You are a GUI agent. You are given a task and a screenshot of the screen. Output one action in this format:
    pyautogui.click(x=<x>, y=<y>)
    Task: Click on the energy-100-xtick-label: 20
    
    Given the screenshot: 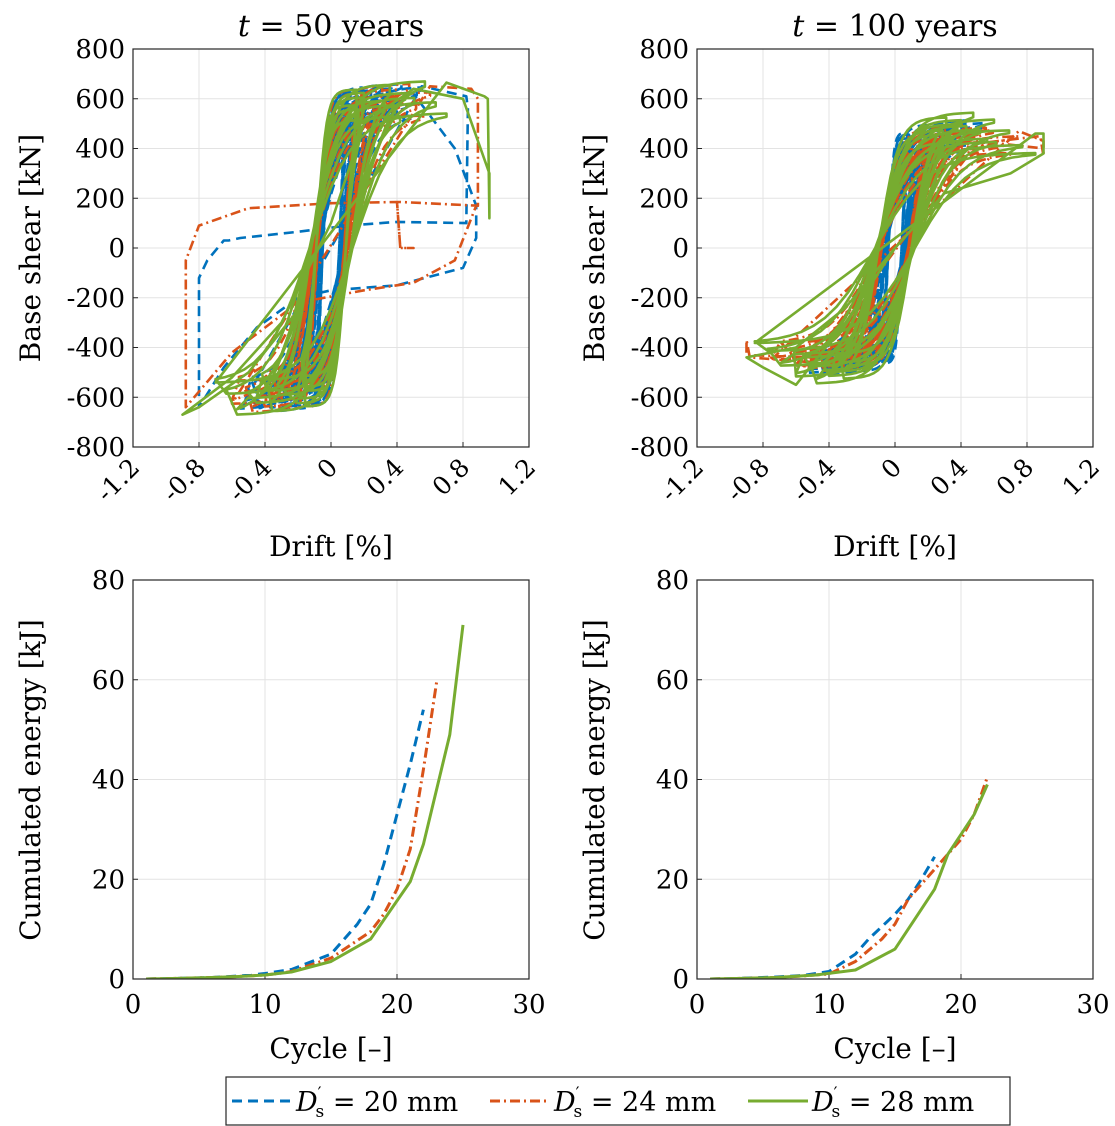 What is the action you would take?
    pyautogui.click(x=960, y=1005)
    